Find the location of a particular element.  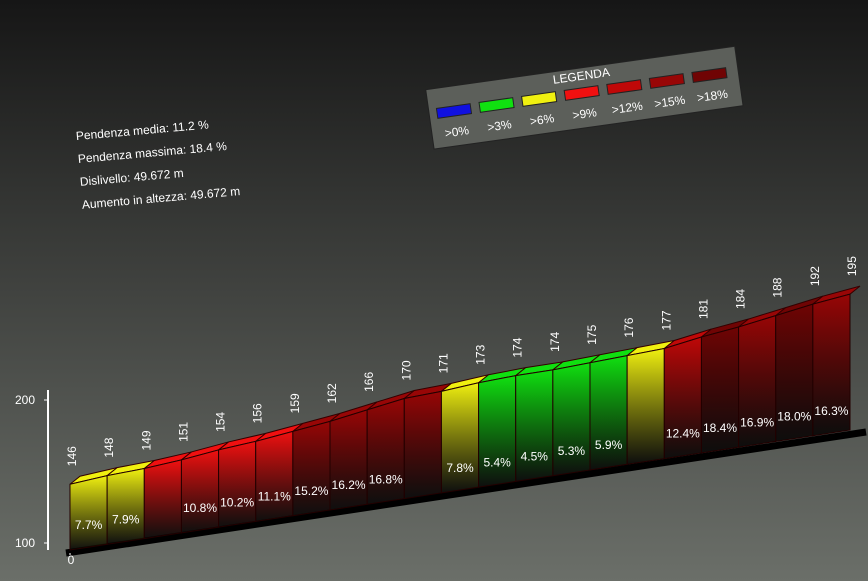

legend: LEGENDA >0% >3% >6% >9% >12% >15% >18% is located at coordinates (584, 97).